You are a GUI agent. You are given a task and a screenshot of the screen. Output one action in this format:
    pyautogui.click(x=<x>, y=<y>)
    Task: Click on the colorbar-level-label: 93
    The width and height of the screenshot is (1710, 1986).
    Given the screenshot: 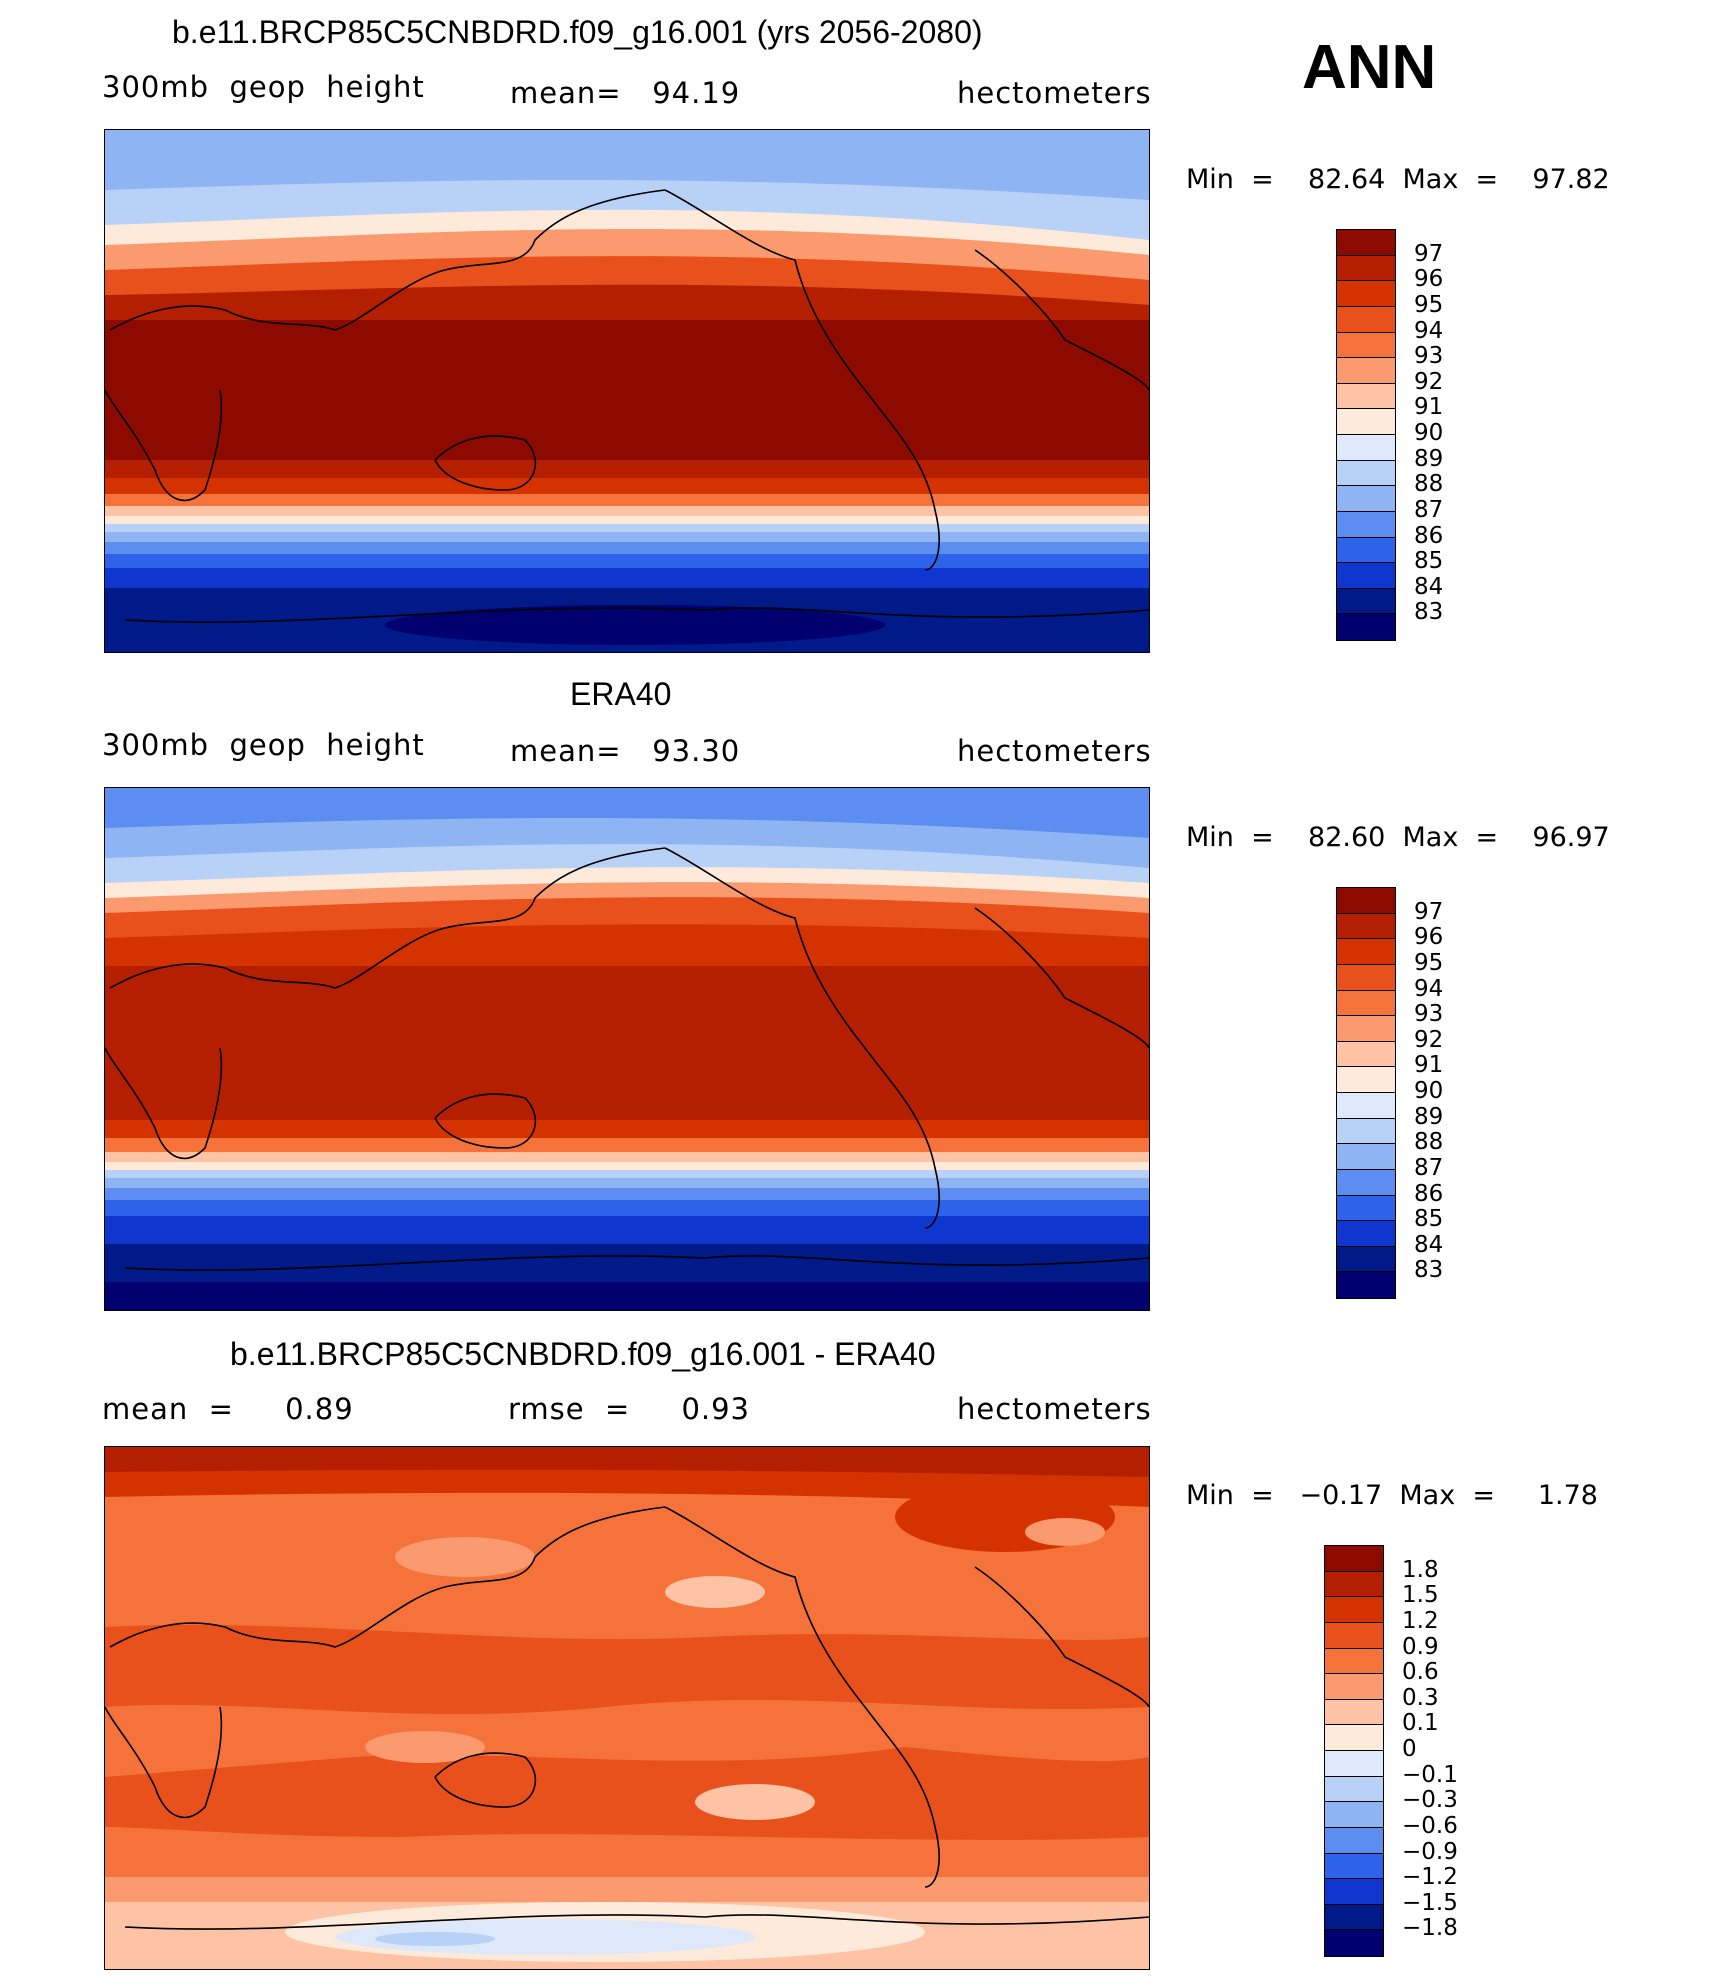 What is the action you would take?
    pyautogui.click(x=1429, y=1014)
    